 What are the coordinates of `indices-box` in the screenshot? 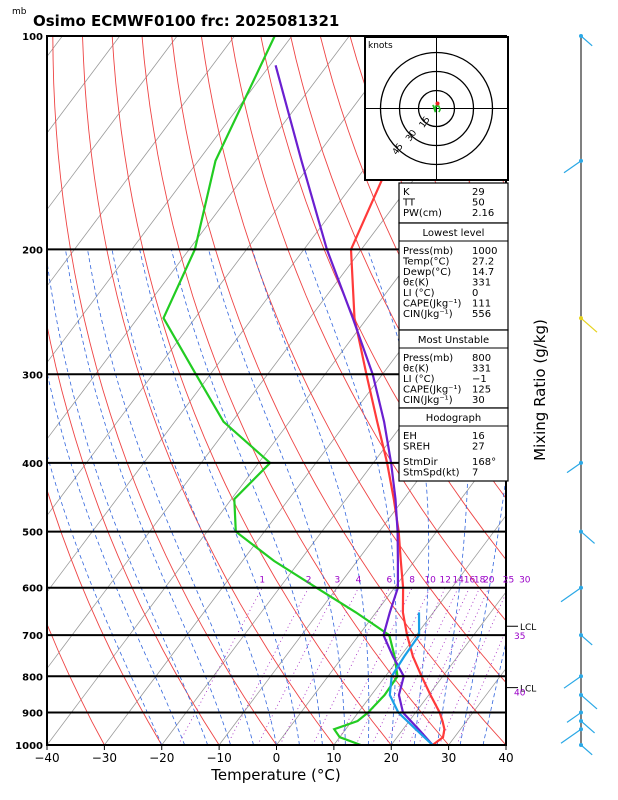 It's located at (453, 444).